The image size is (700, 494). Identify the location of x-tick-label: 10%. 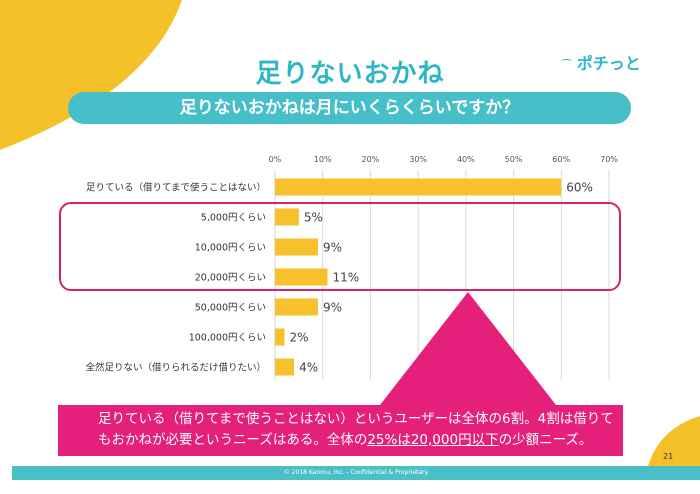
(323, 159).